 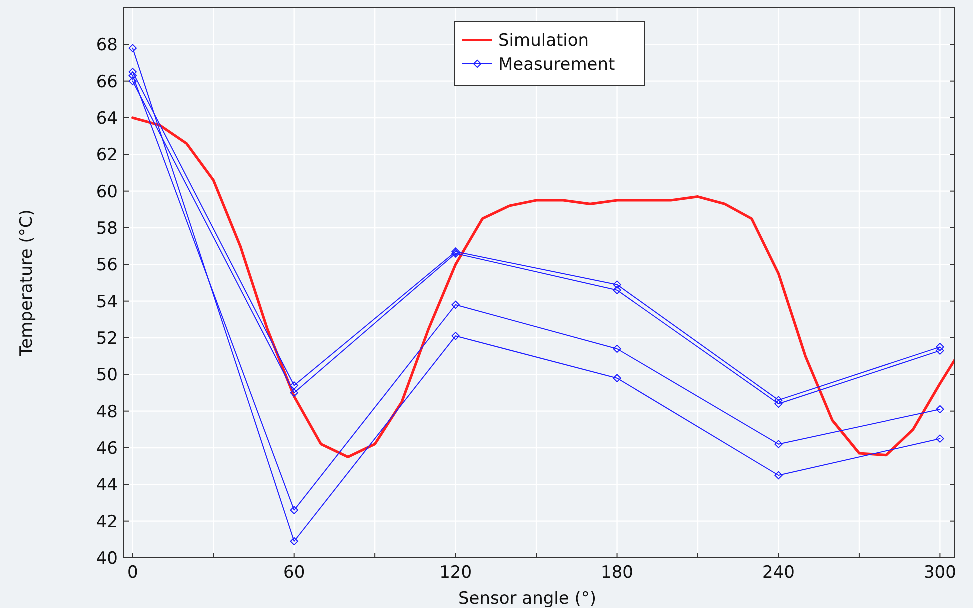 What do you see at coordinates (456, 573) in the screenshot?
I see `x-tick-label: 120` at bounding box center [456, 573].